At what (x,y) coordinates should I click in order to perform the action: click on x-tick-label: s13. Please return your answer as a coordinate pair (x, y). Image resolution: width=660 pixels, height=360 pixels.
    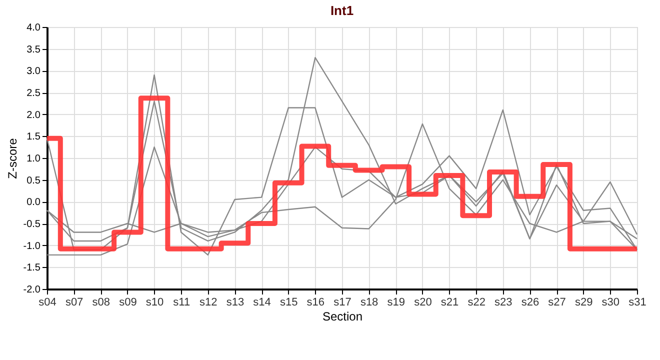
    Looking at the image, I should click on (235, 302).